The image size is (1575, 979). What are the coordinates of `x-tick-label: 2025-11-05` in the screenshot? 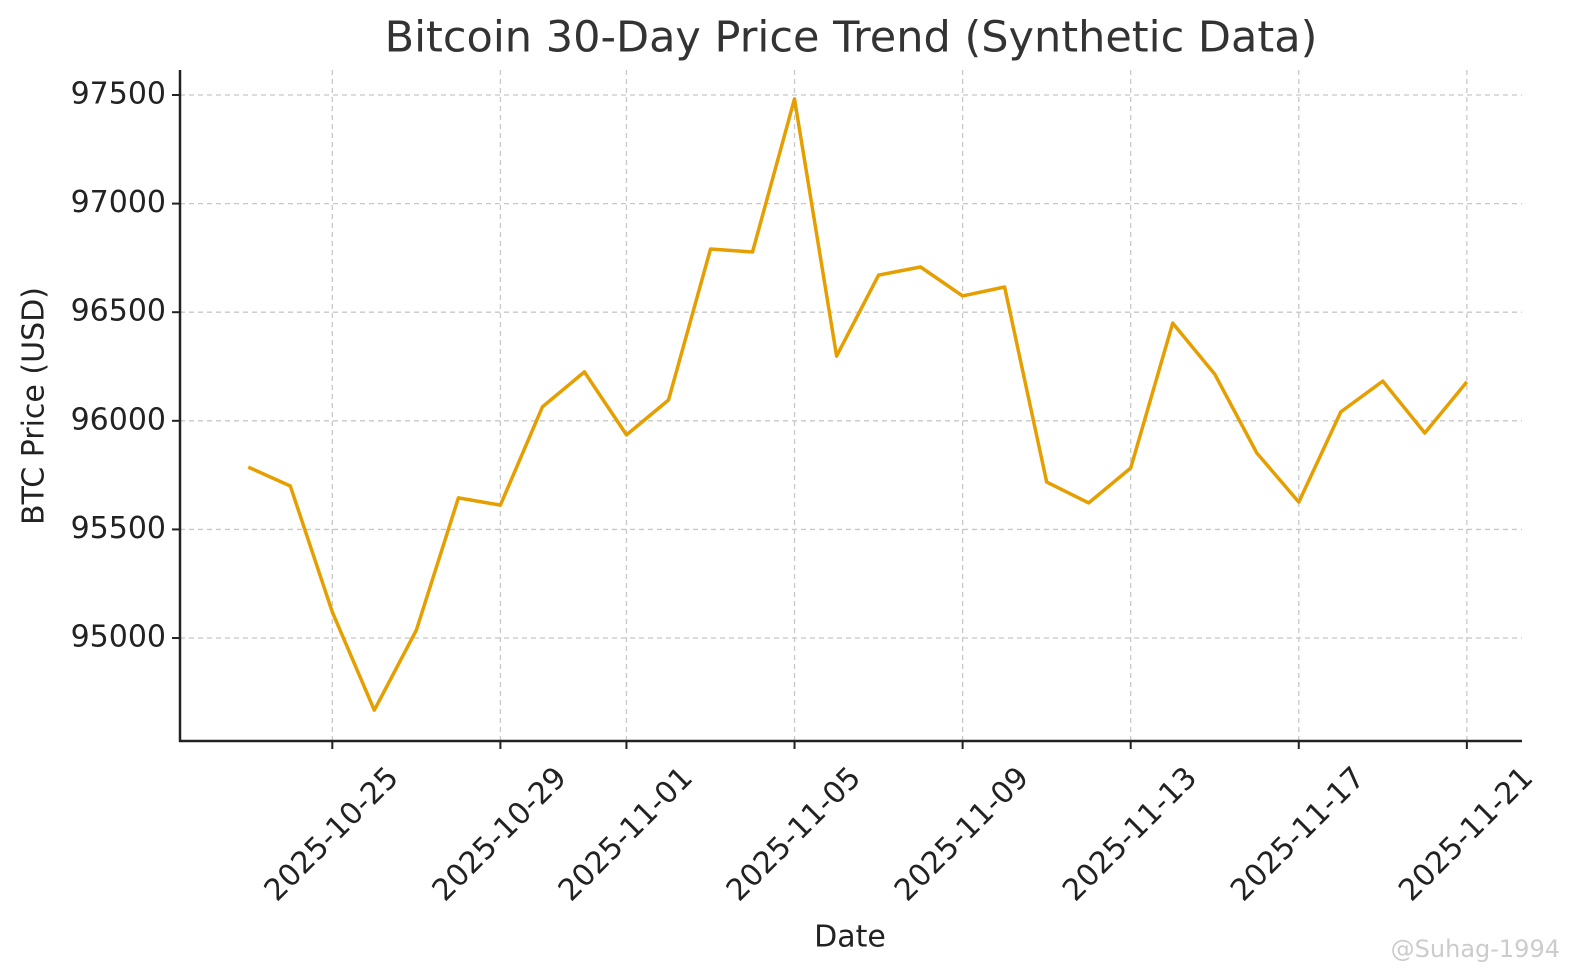 It's located at (794, 834).